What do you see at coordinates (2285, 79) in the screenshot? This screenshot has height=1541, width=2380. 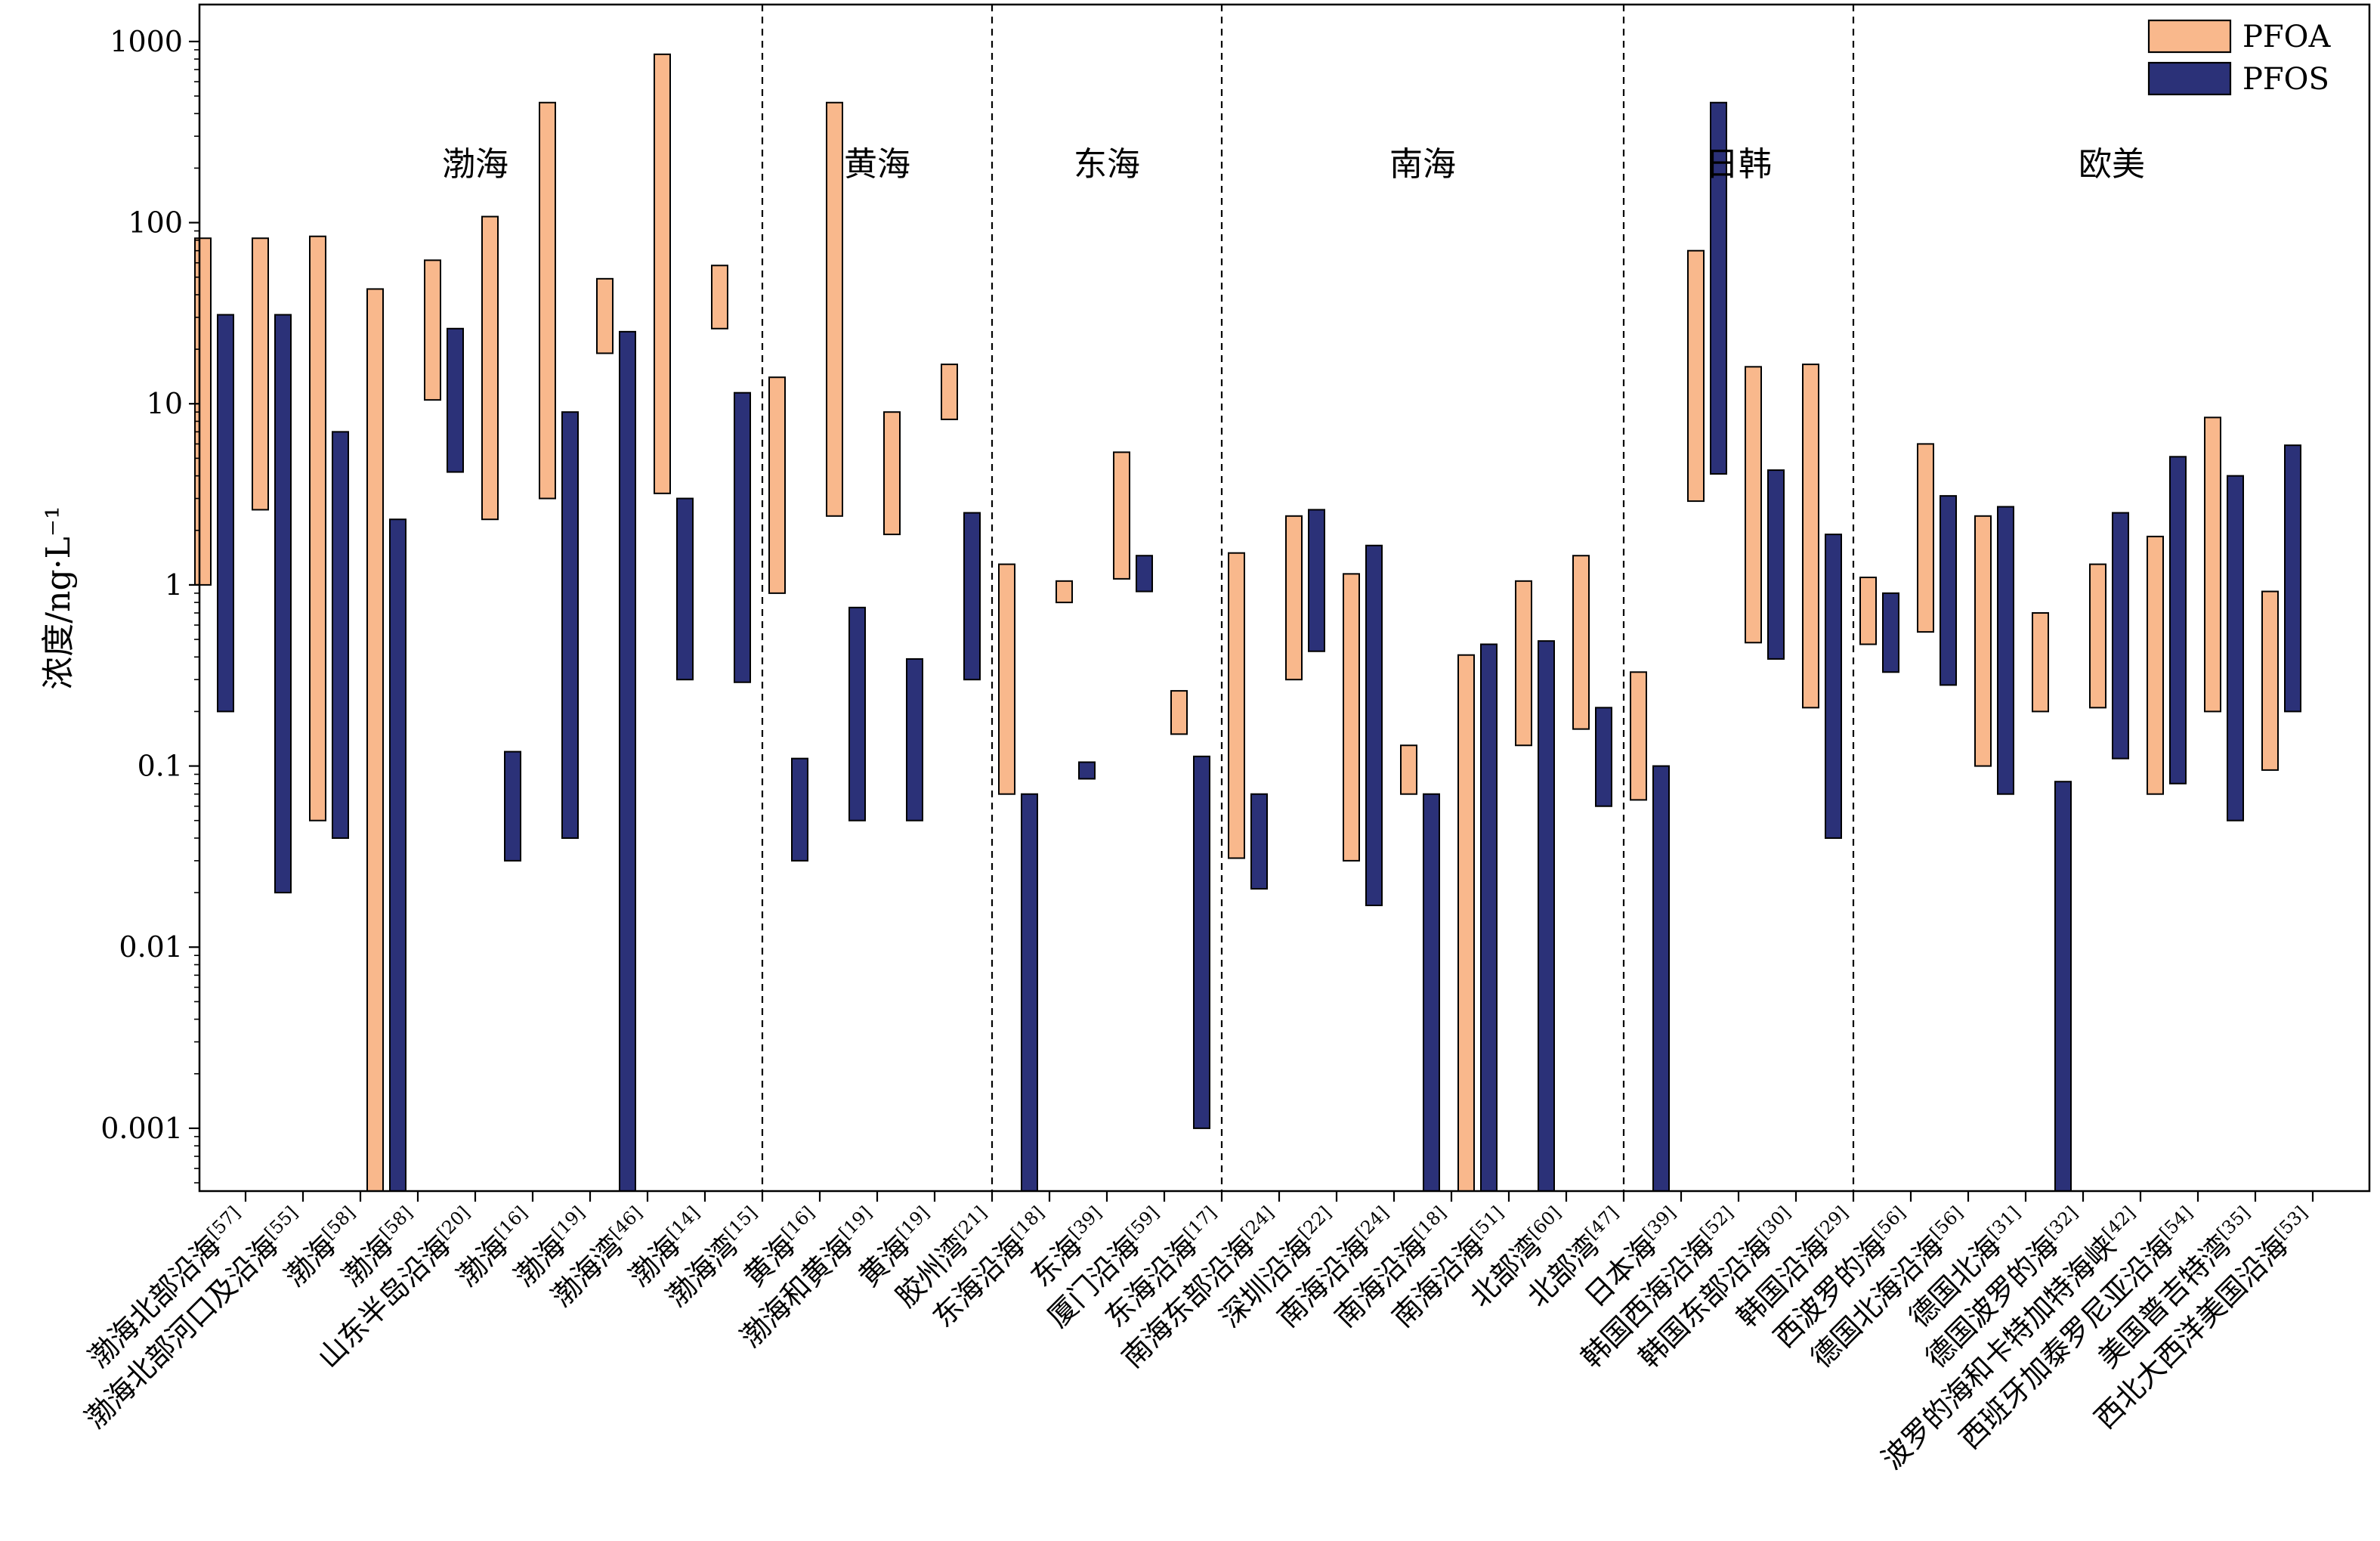 I see `legend-label: PFOS` at bounding box center [2285, 79].